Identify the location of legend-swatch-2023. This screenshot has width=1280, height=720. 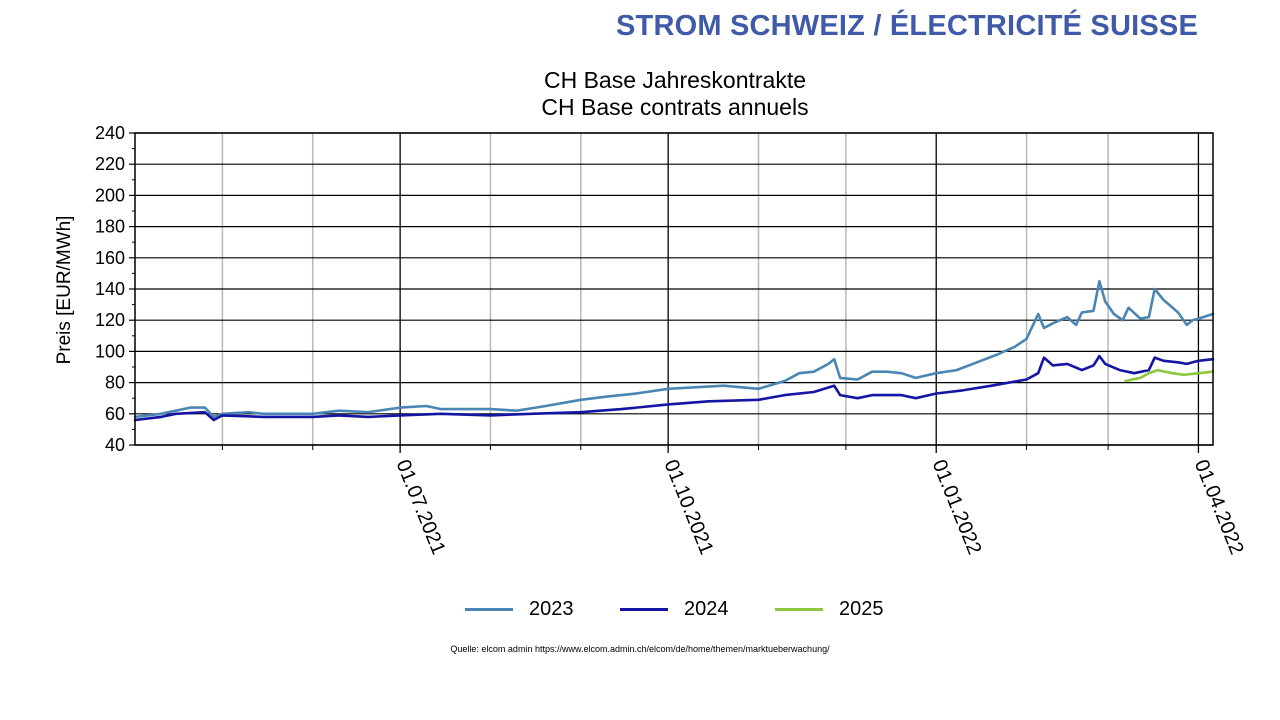
(489, 609).